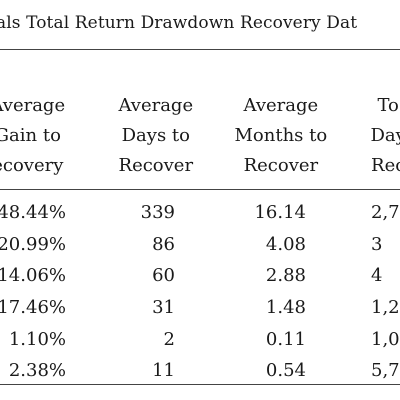 The image size is (400, 400). What do you see at coordinates (285, 275) in the screenshot?
I see `cell-months: 2.88` at bounding box center [285, 275].